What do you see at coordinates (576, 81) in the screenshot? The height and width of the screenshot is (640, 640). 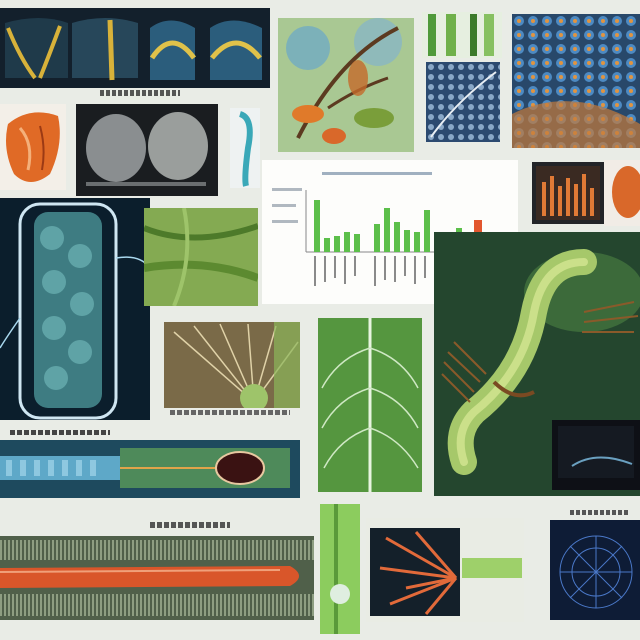 I see `colorful-tissue-panel` at bounding box center [576, 81].